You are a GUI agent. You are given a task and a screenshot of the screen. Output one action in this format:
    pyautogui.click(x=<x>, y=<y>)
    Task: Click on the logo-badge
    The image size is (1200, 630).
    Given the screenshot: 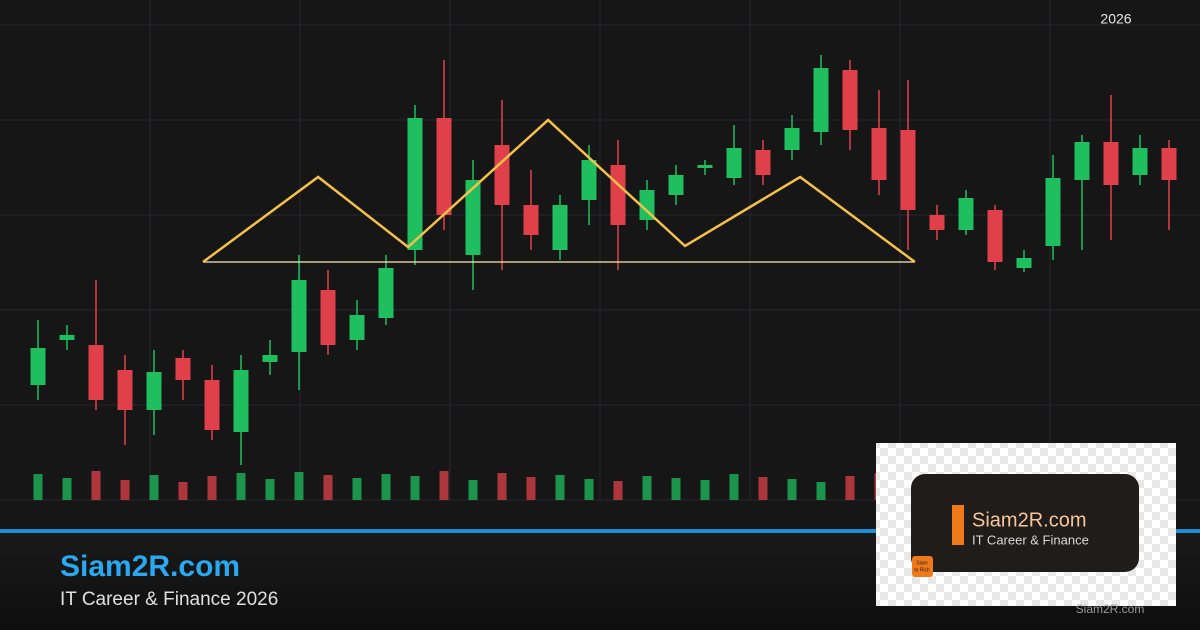 What is the action you would take?
    pyautogui.click(x=922, y=566)
    